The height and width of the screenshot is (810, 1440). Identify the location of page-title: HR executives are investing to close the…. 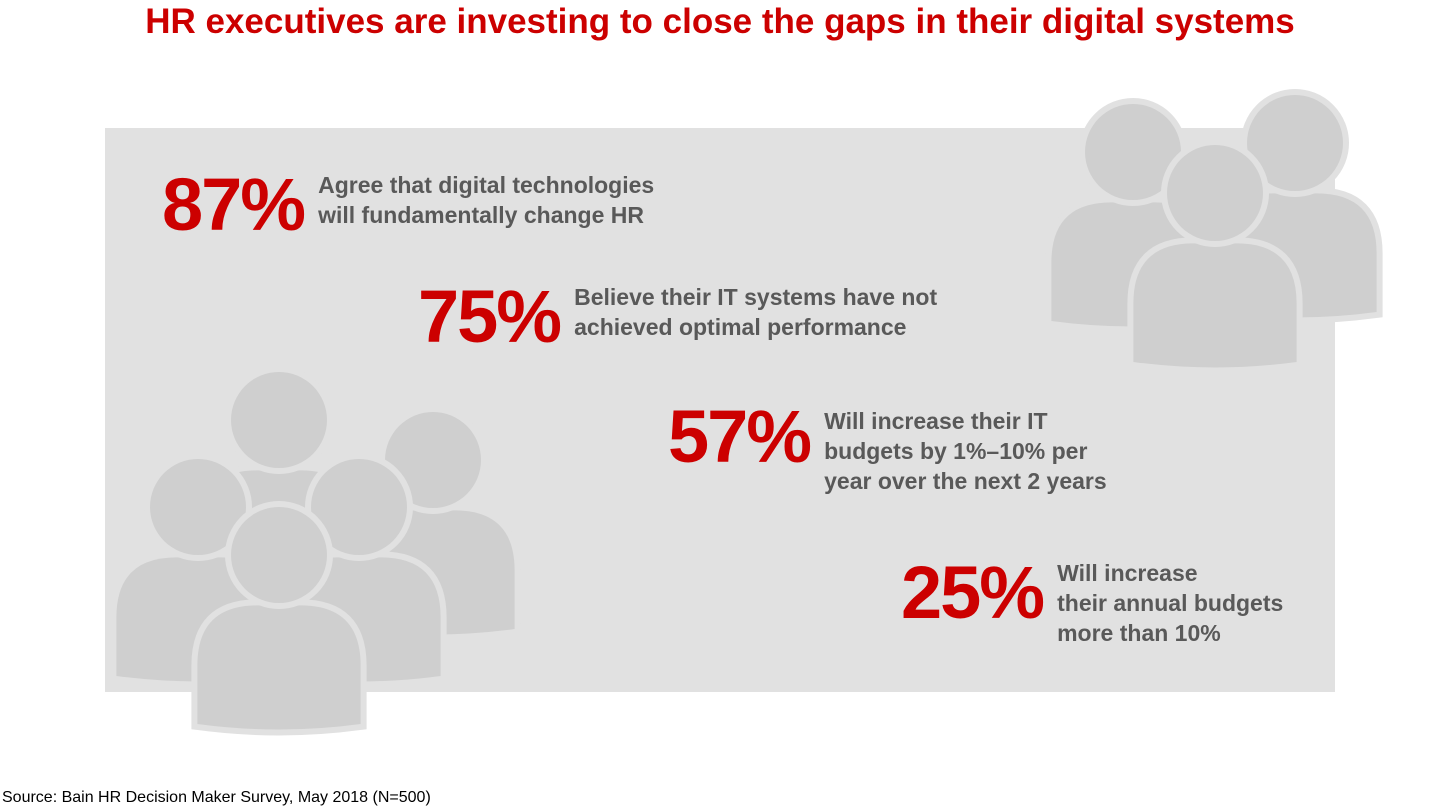
(720, 21).